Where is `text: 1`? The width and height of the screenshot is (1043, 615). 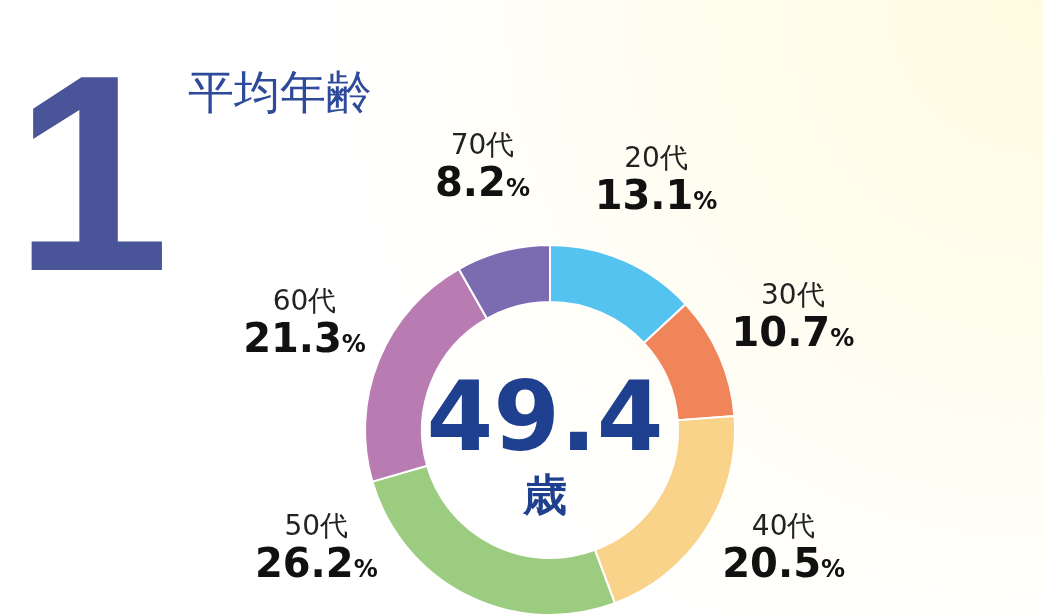 text: 1 is located at coordinates (92, 173).